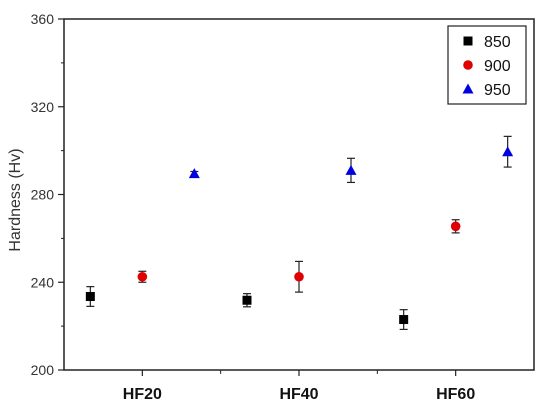  Describe the element at coordinates (43, 195) in the screenshot. I see `y-tick-label: 280` at that location.